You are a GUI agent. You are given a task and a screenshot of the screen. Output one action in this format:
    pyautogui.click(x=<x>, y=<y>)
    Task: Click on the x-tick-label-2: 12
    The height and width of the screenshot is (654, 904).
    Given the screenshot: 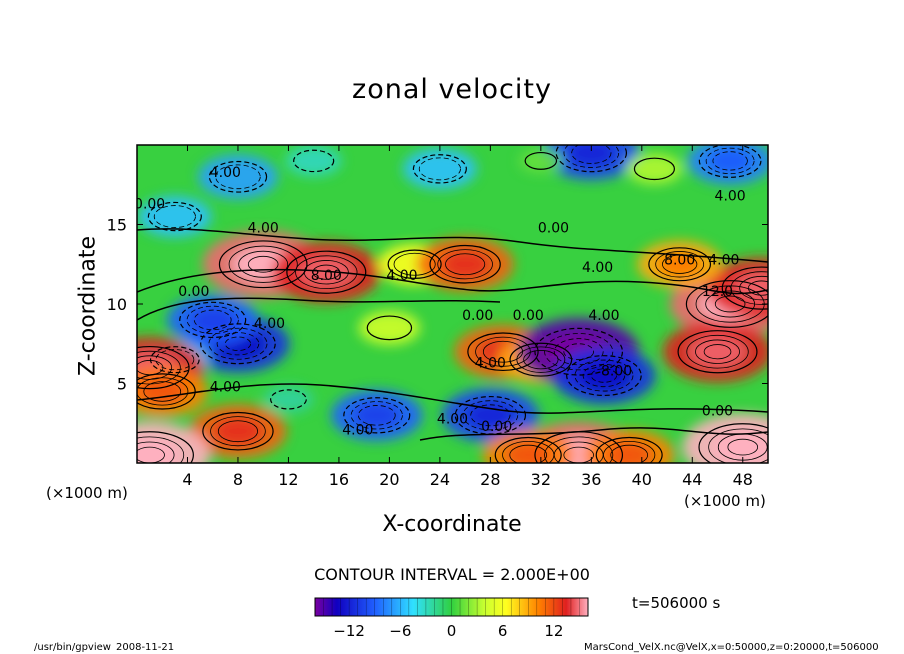 What is the action you would take?
    pyautogui.click(x=288, y=479)
    